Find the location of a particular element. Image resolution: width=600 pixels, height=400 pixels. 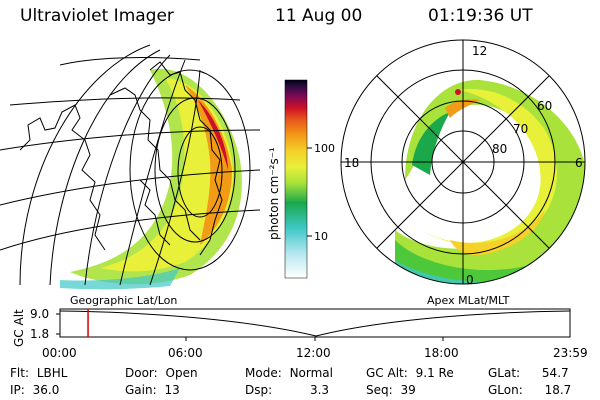

lat-label-80: 80 is located at coordinates (499, 149).